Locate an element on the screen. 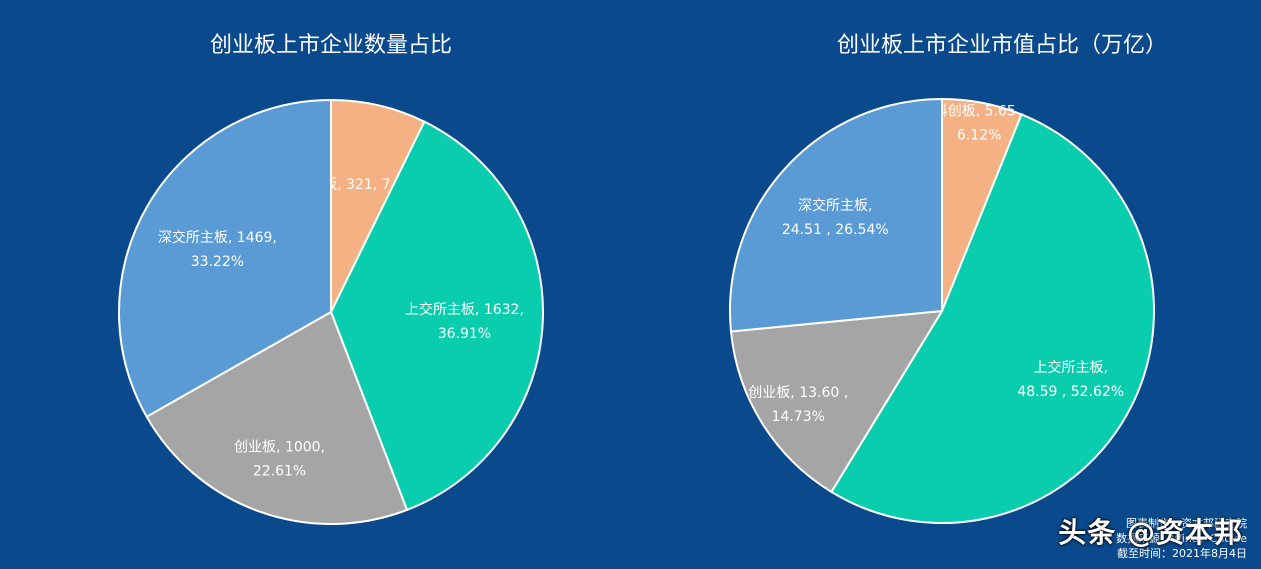 This screenshot has width=1261, height=569. watermark: 头条 @资本邦 is located at coordinates (1150, 532).